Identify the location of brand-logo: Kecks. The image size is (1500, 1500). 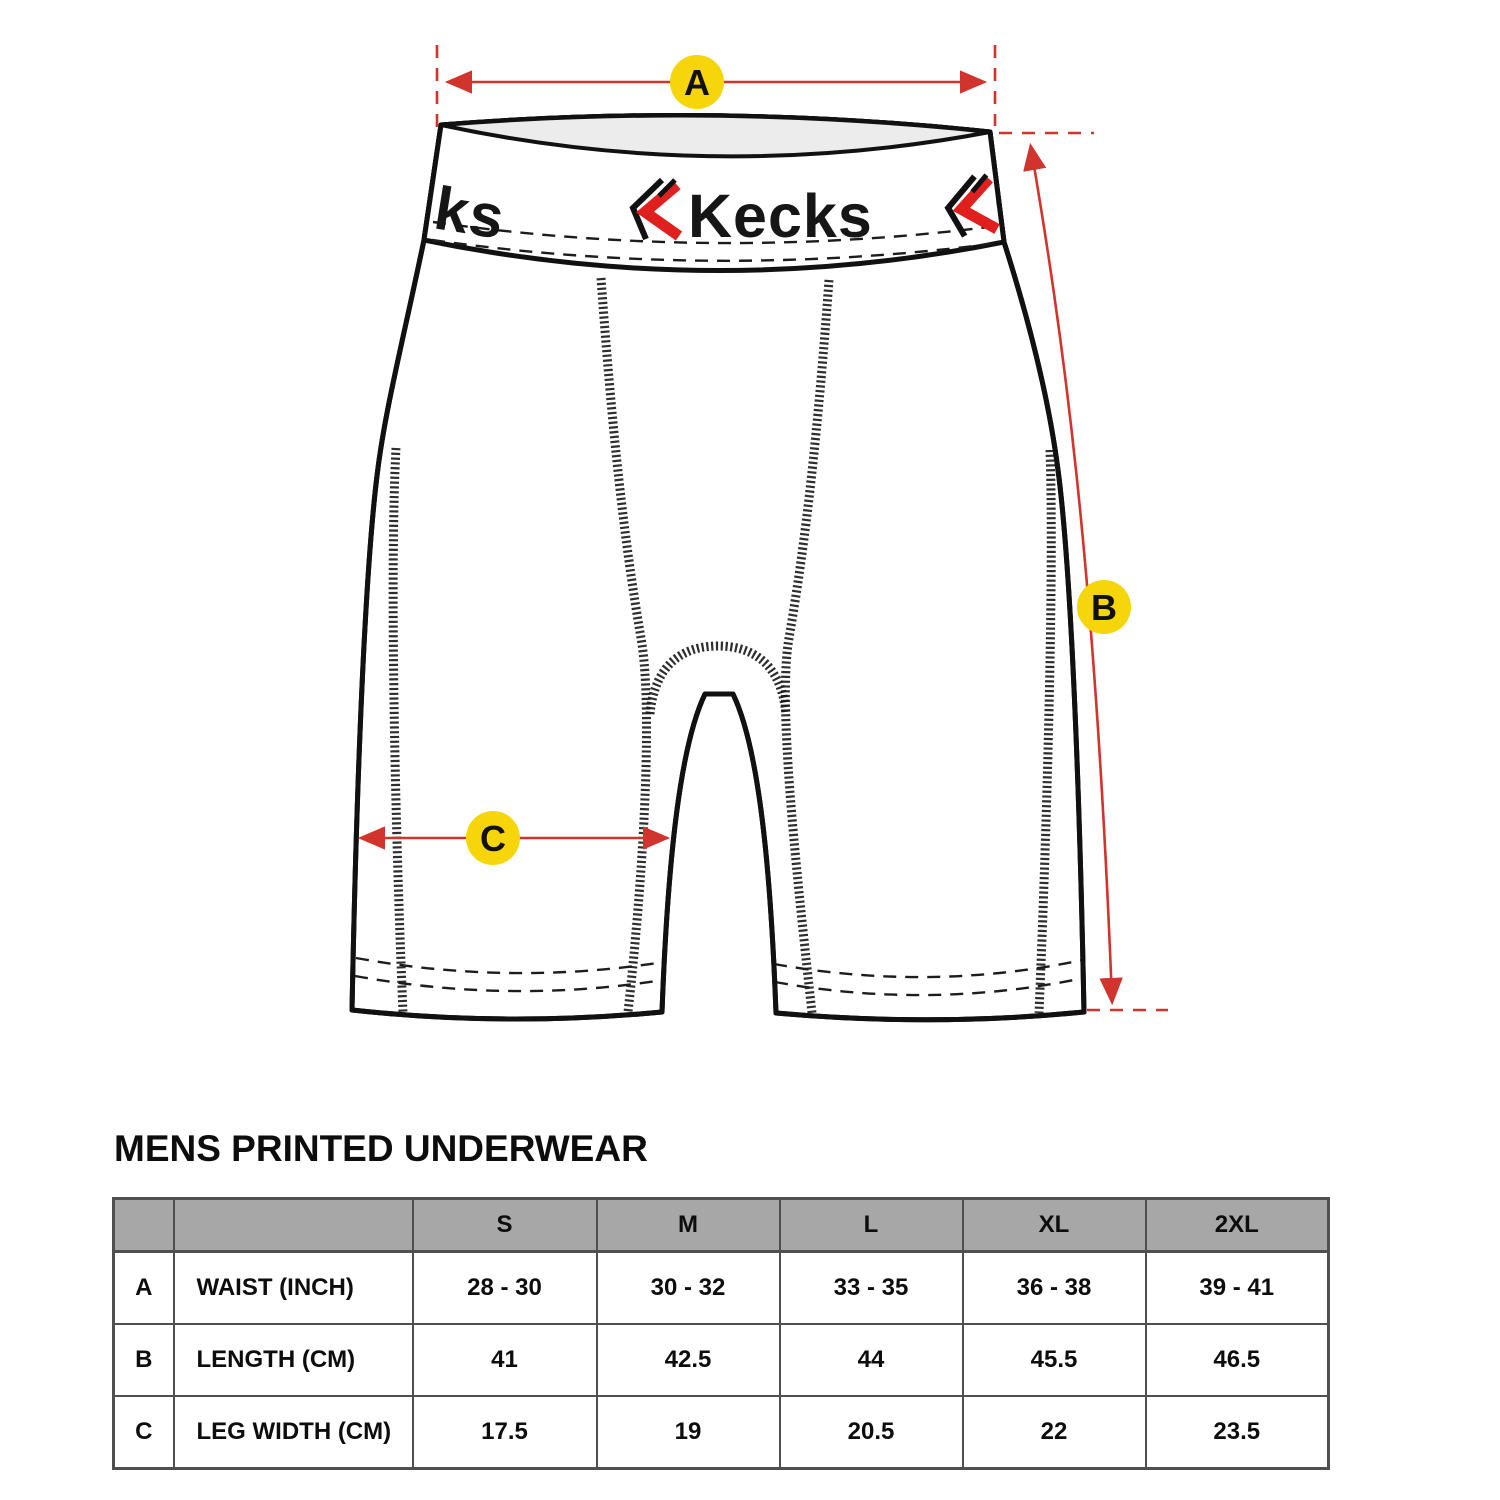
(751, 213).